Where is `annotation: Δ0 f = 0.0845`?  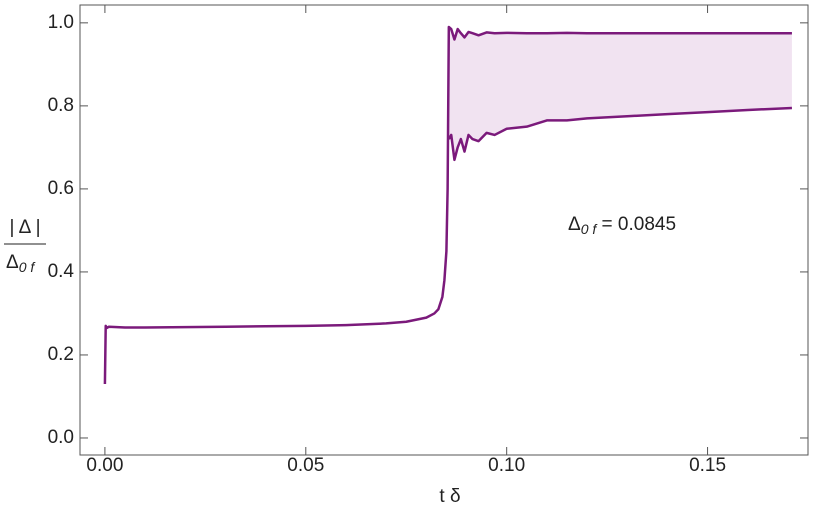
annotation: Δ0 f = 0.0845 is located at coordinates (622, 225).